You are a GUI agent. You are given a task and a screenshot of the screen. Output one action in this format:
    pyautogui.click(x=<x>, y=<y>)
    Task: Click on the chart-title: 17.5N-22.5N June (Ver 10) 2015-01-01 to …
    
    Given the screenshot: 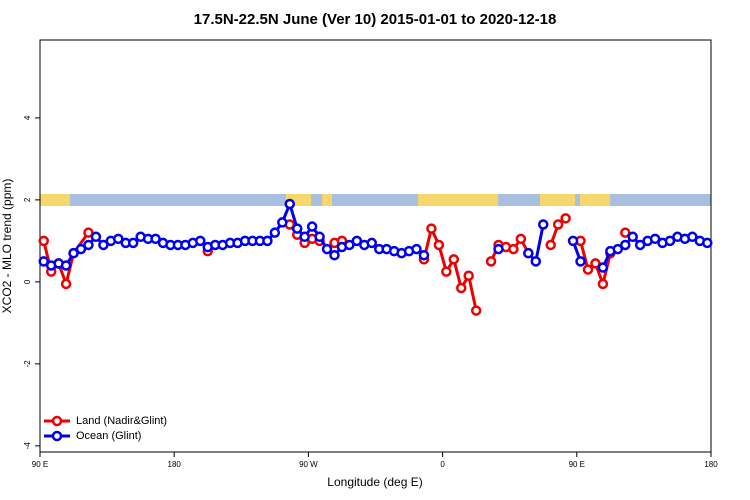 What is the action you would take?
    pyautogui.click(x=375, y=19)
    